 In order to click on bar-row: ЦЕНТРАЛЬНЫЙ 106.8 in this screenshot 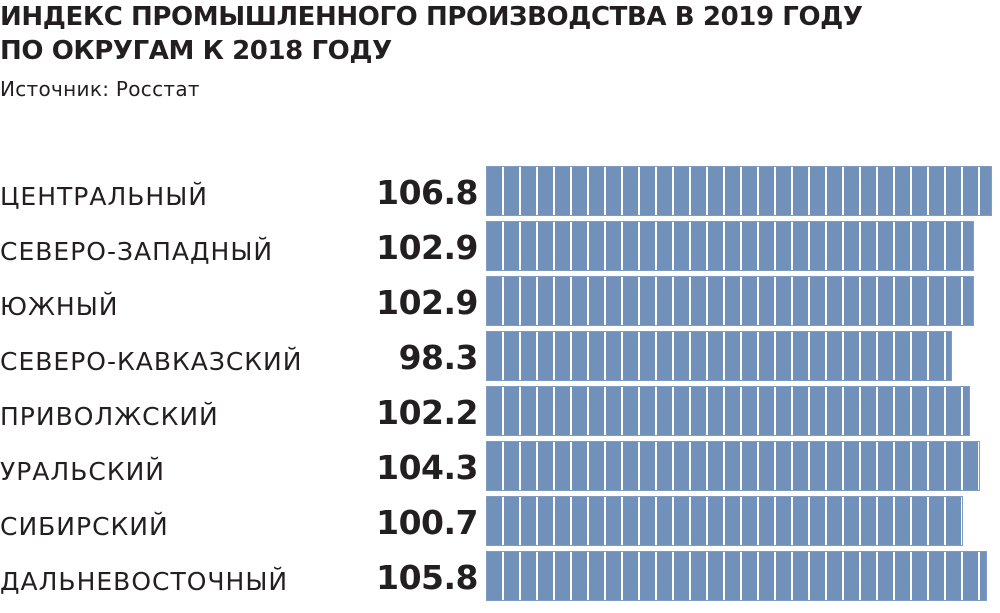, I will do `click(500, 191)`.